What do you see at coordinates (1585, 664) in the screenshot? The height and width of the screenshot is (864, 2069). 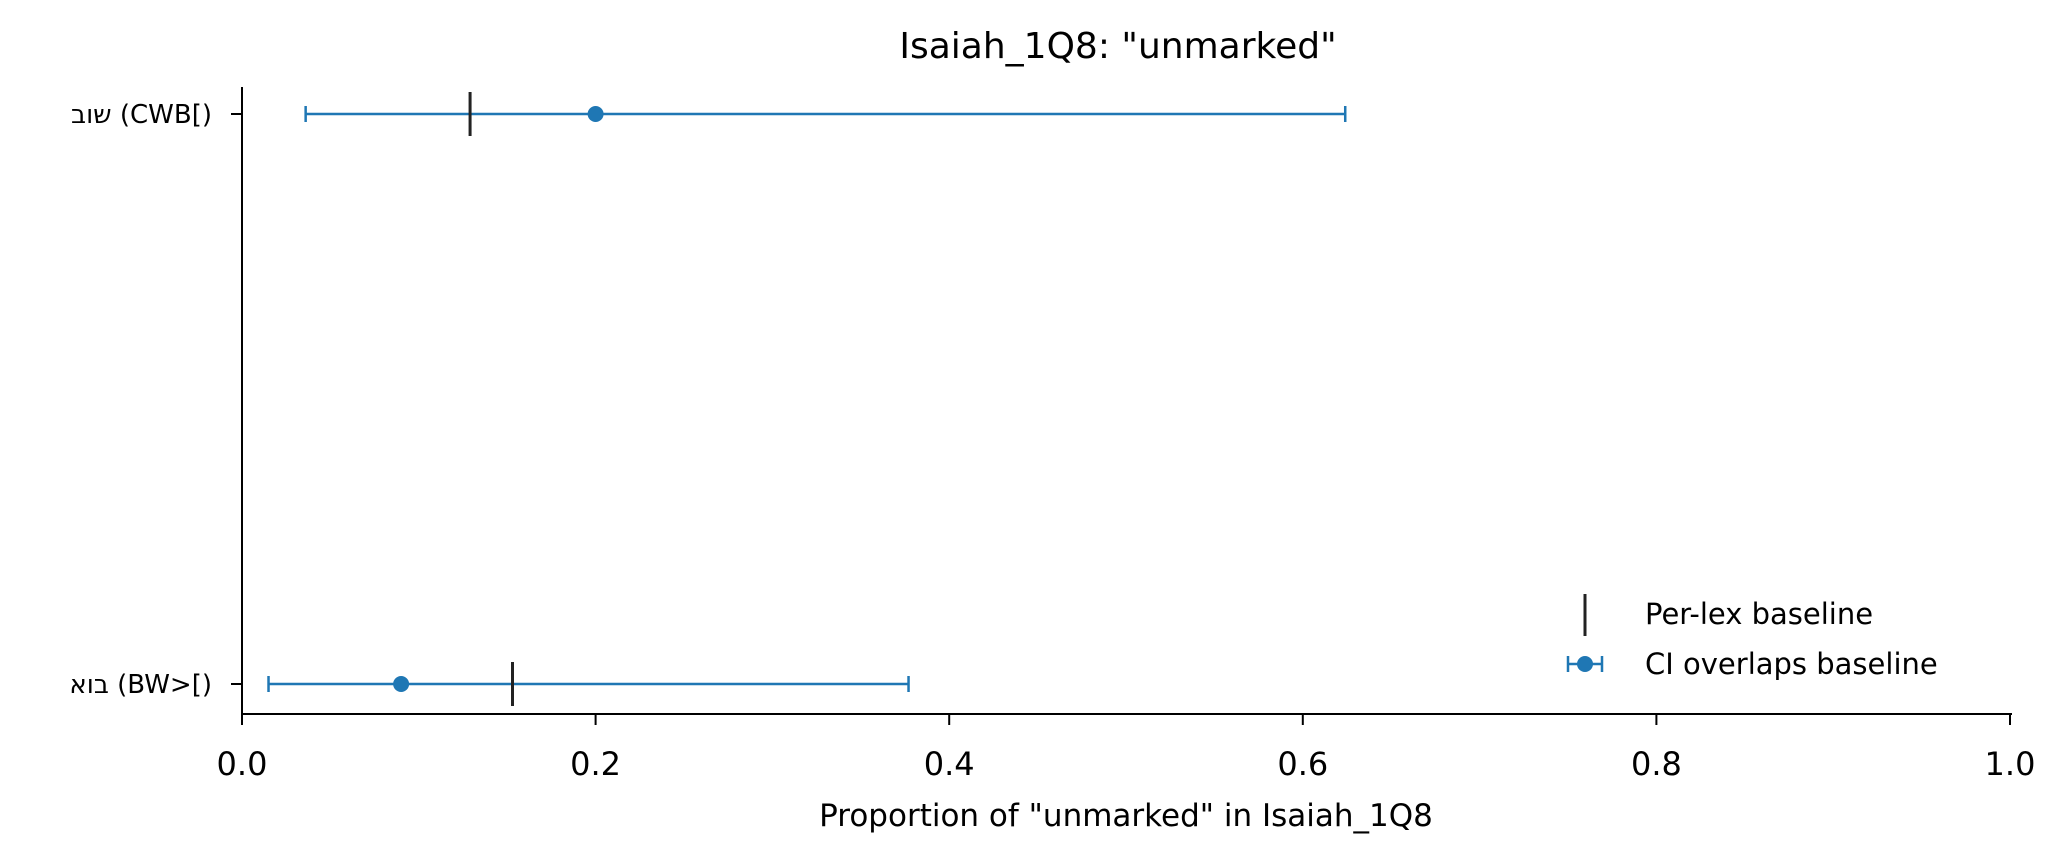 I see `legend-ci-point` at bounding box center [1585, 664].